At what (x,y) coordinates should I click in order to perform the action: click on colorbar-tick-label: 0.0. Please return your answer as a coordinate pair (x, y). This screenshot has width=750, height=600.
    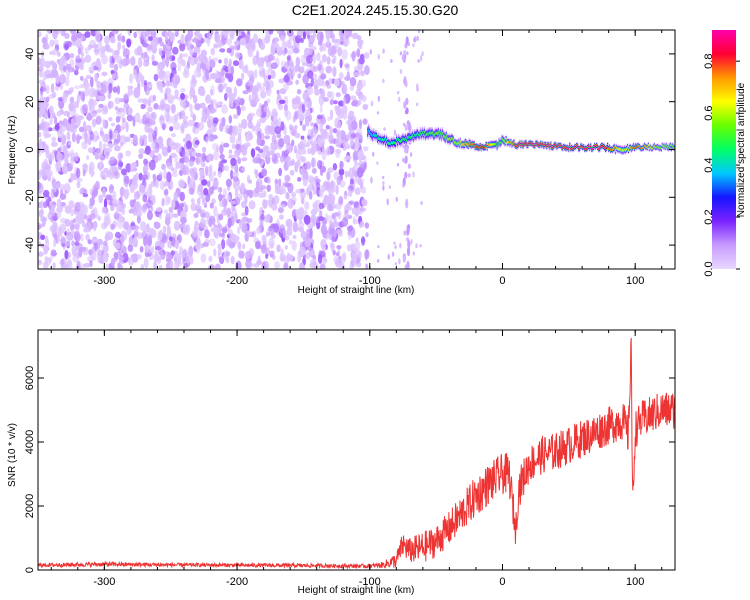
    Looking at the image, I should click on (709, 268).